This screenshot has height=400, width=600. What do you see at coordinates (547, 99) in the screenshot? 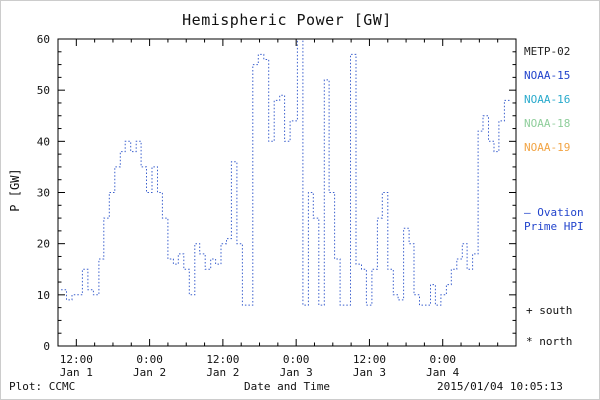
I see `legend-item-noaa16: NOAA-16` at bounding box center [547, 99].